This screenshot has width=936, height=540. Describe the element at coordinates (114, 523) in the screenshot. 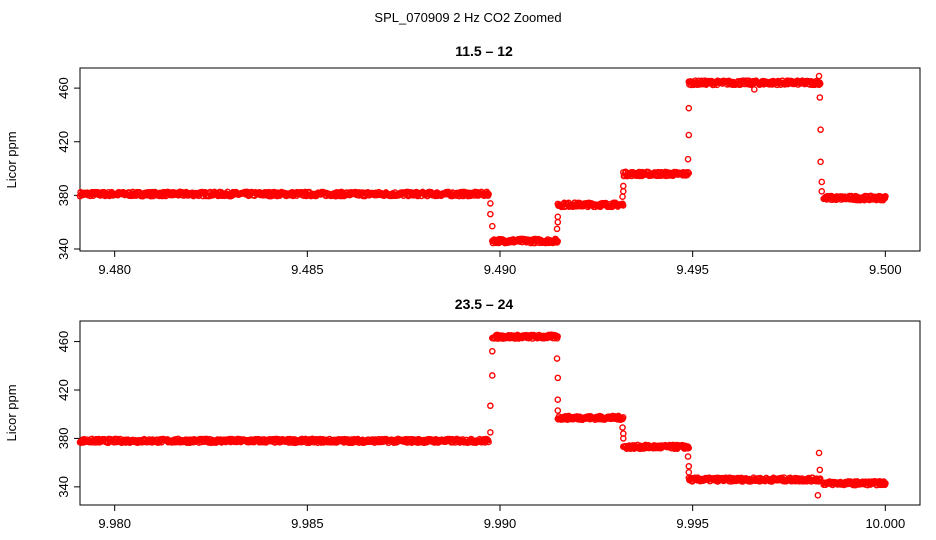

I see `x-tick-label: 9.980` at that location.